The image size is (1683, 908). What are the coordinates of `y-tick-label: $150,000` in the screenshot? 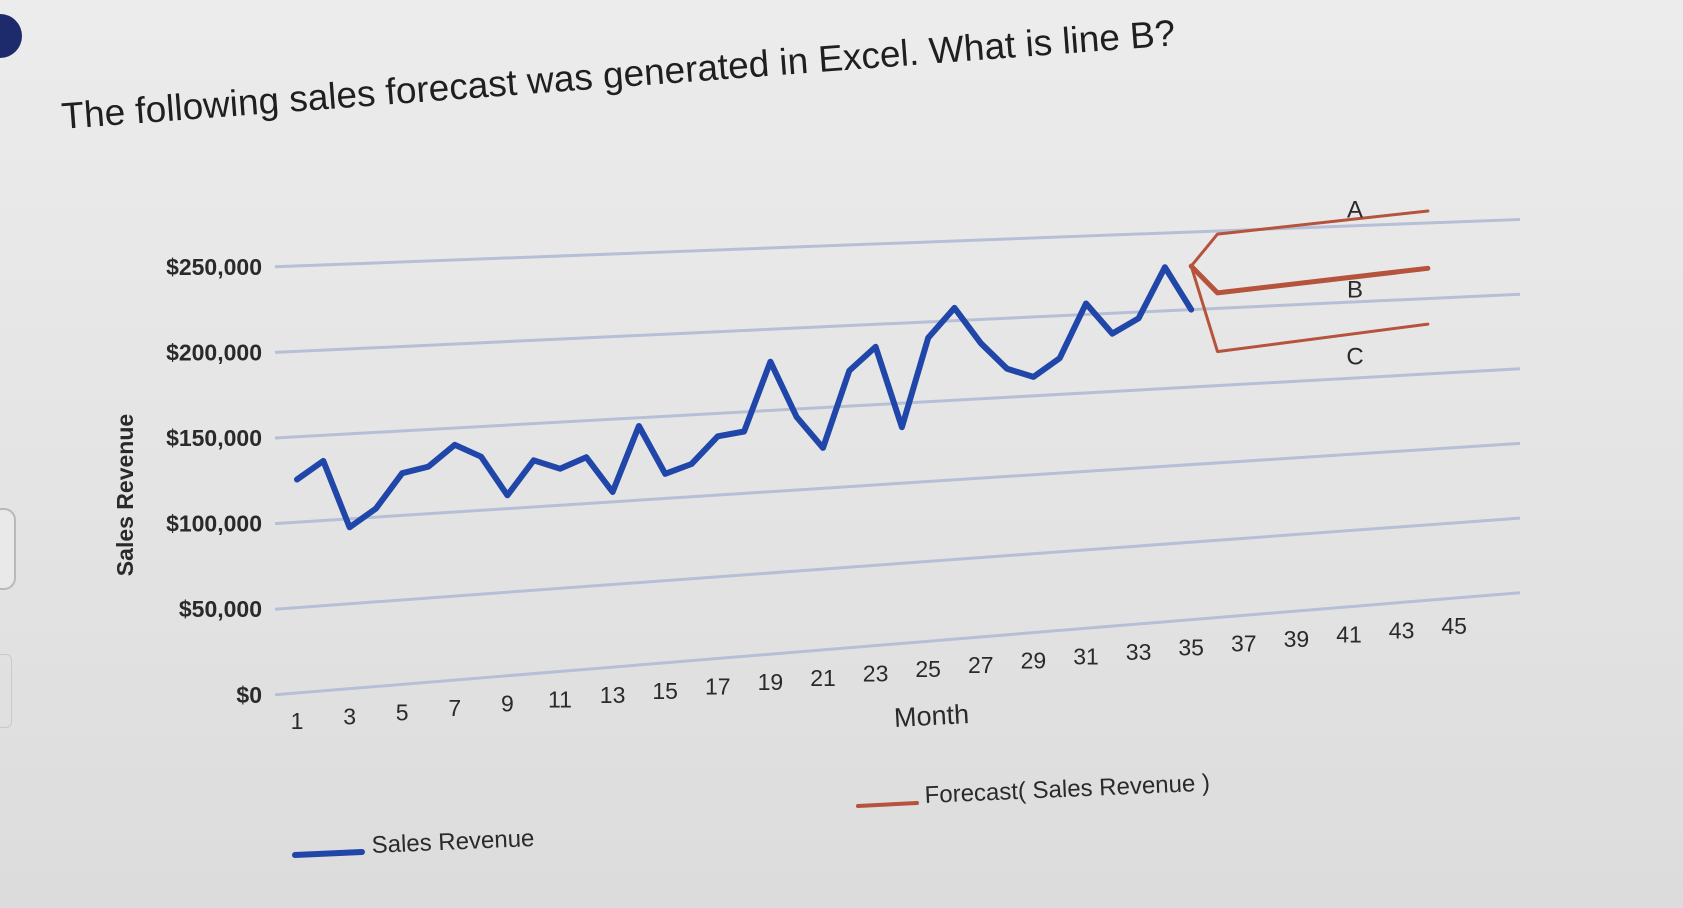 It's located at (214, 438).